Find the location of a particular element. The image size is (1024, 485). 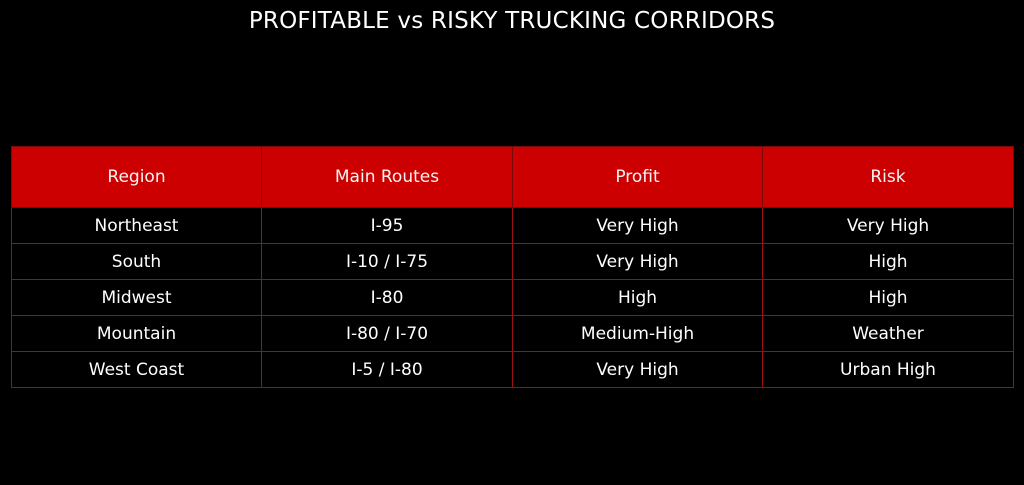

cell-main-routes: I-95 is located at coordinates (387, 225).